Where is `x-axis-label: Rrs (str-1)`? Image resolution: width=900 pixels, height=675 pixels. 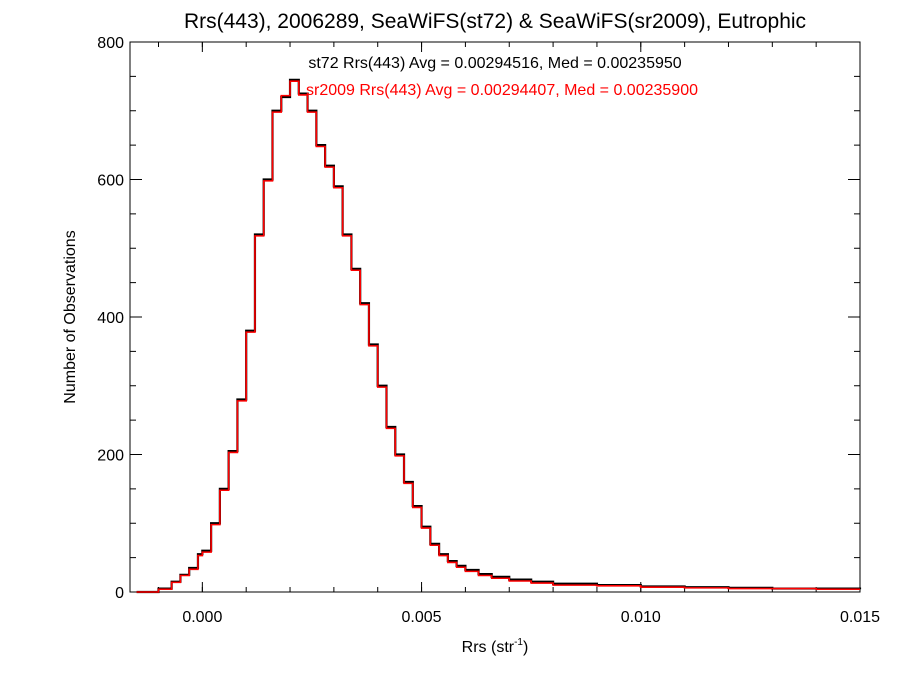 x-axis-label: Rrs (str-1) is located at coordinates (495, 646).